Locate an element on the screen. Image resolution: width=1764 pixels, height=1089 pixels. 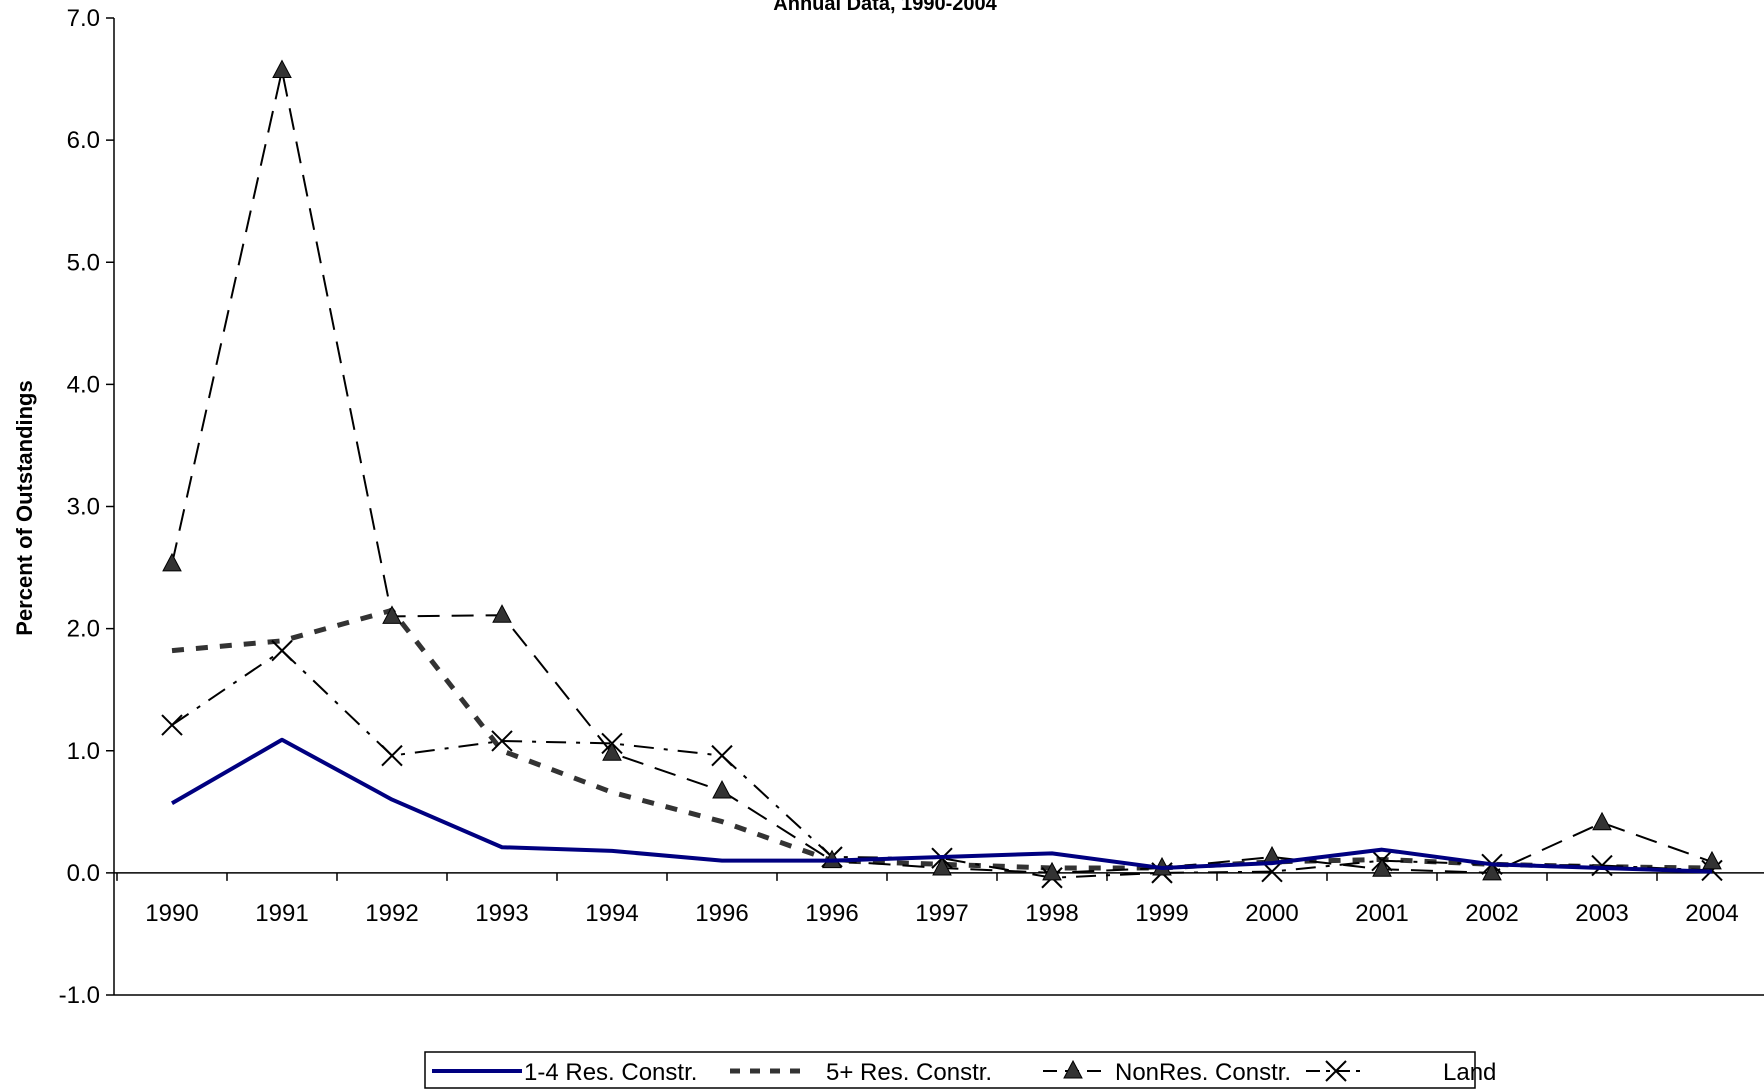
legend-entry: 5+ Res. Constr. is located at coordinates (861, 1072).